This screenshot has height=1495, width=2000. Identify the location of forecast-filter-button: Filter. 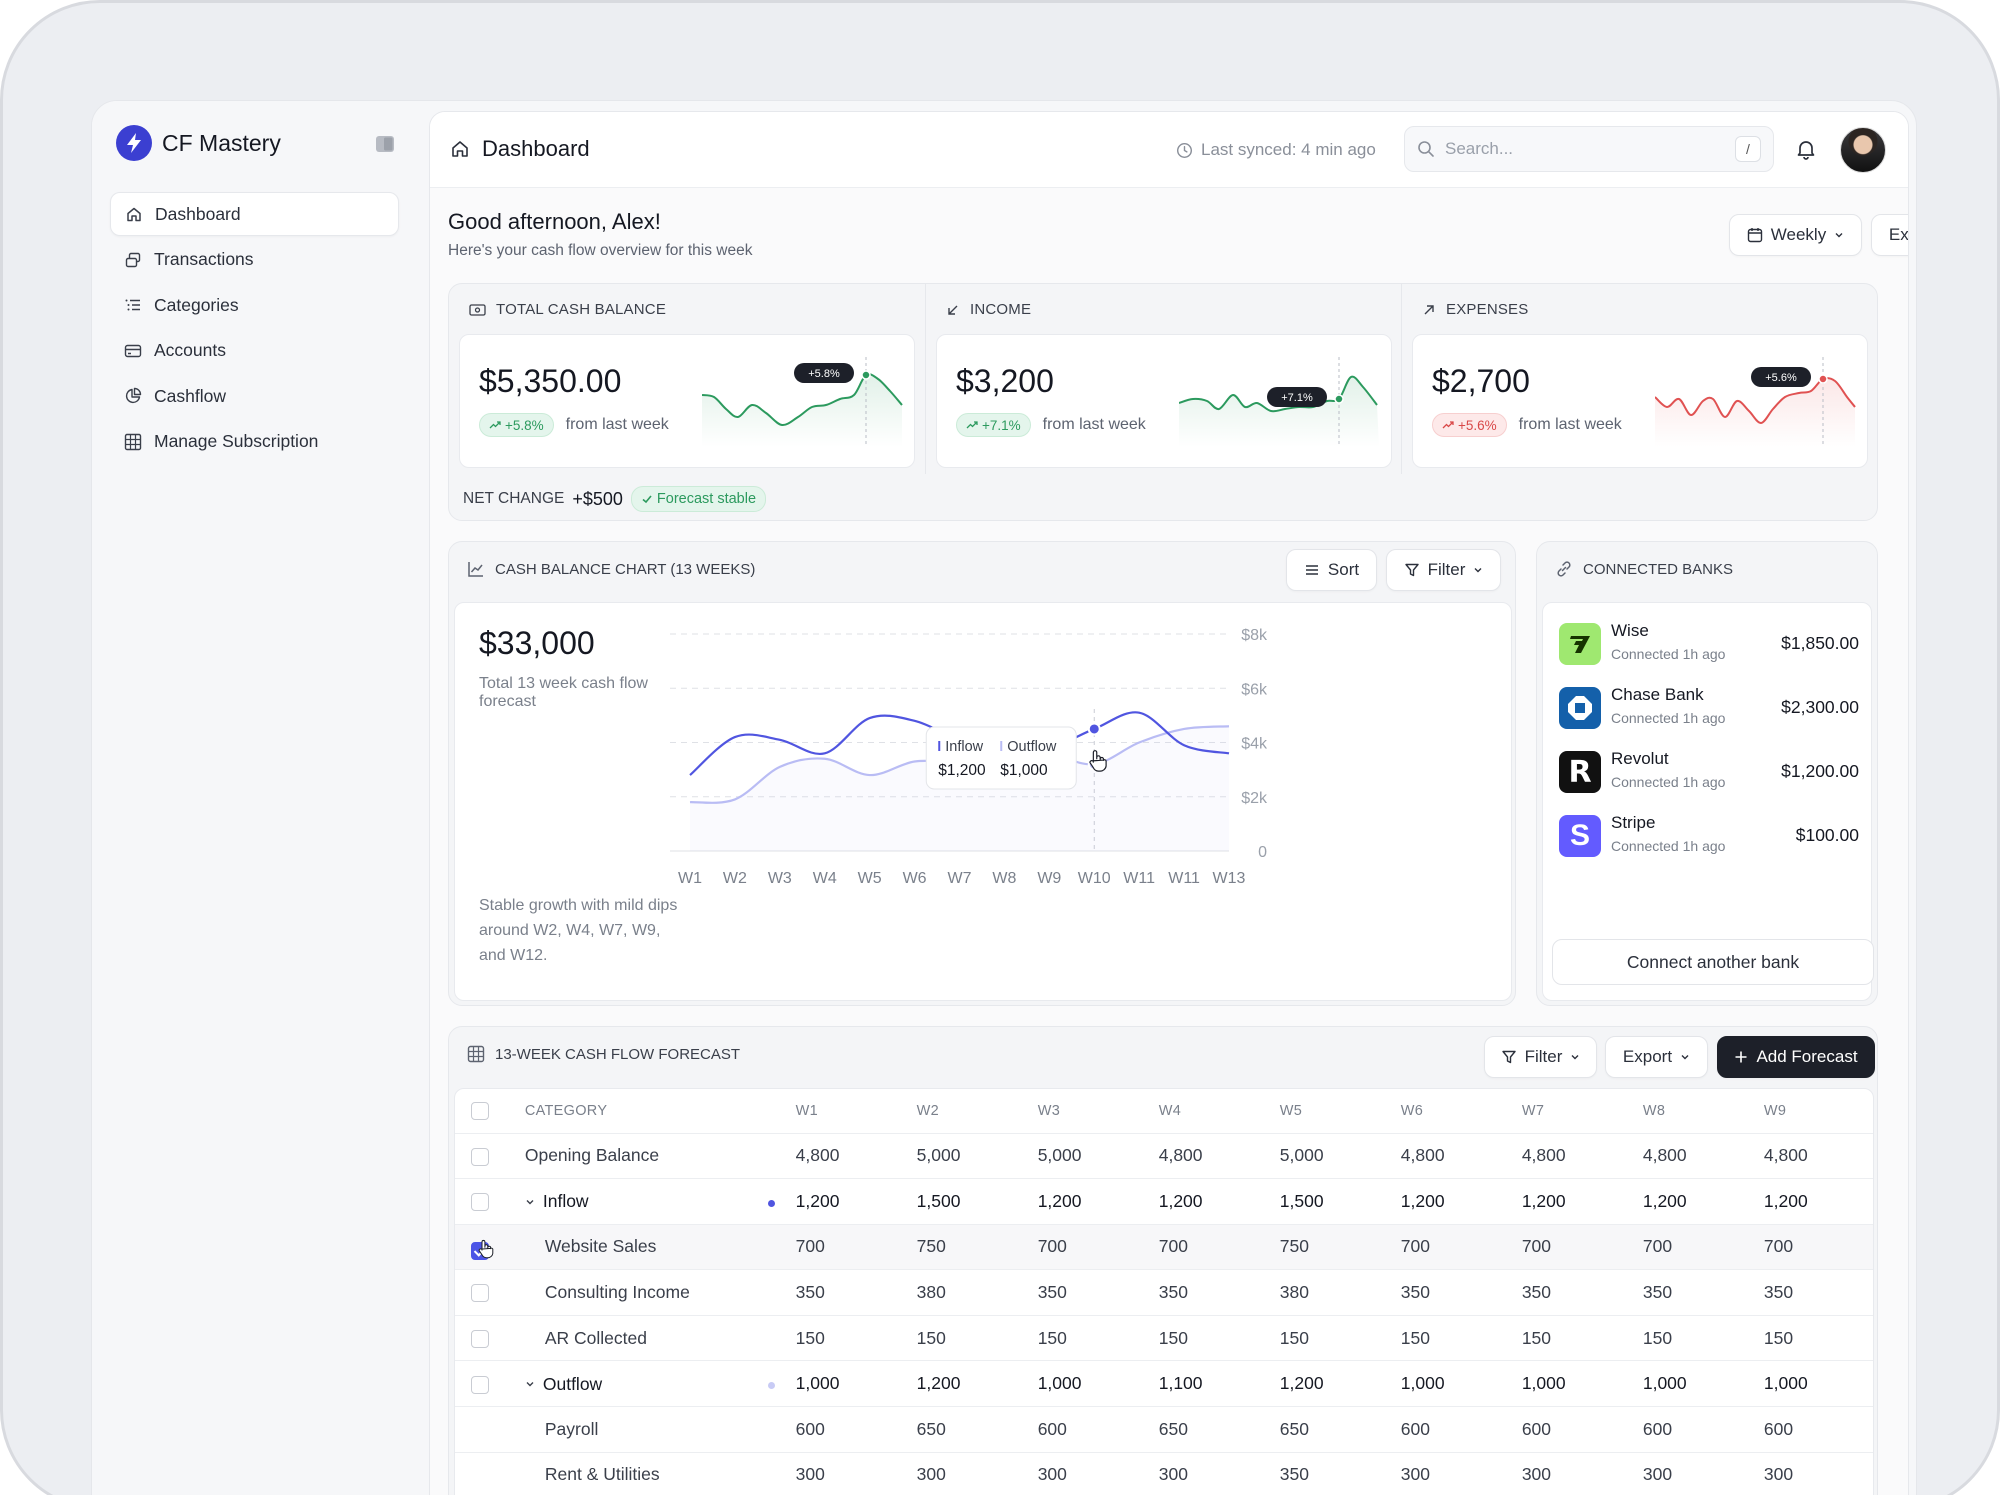
(1540, 1057).